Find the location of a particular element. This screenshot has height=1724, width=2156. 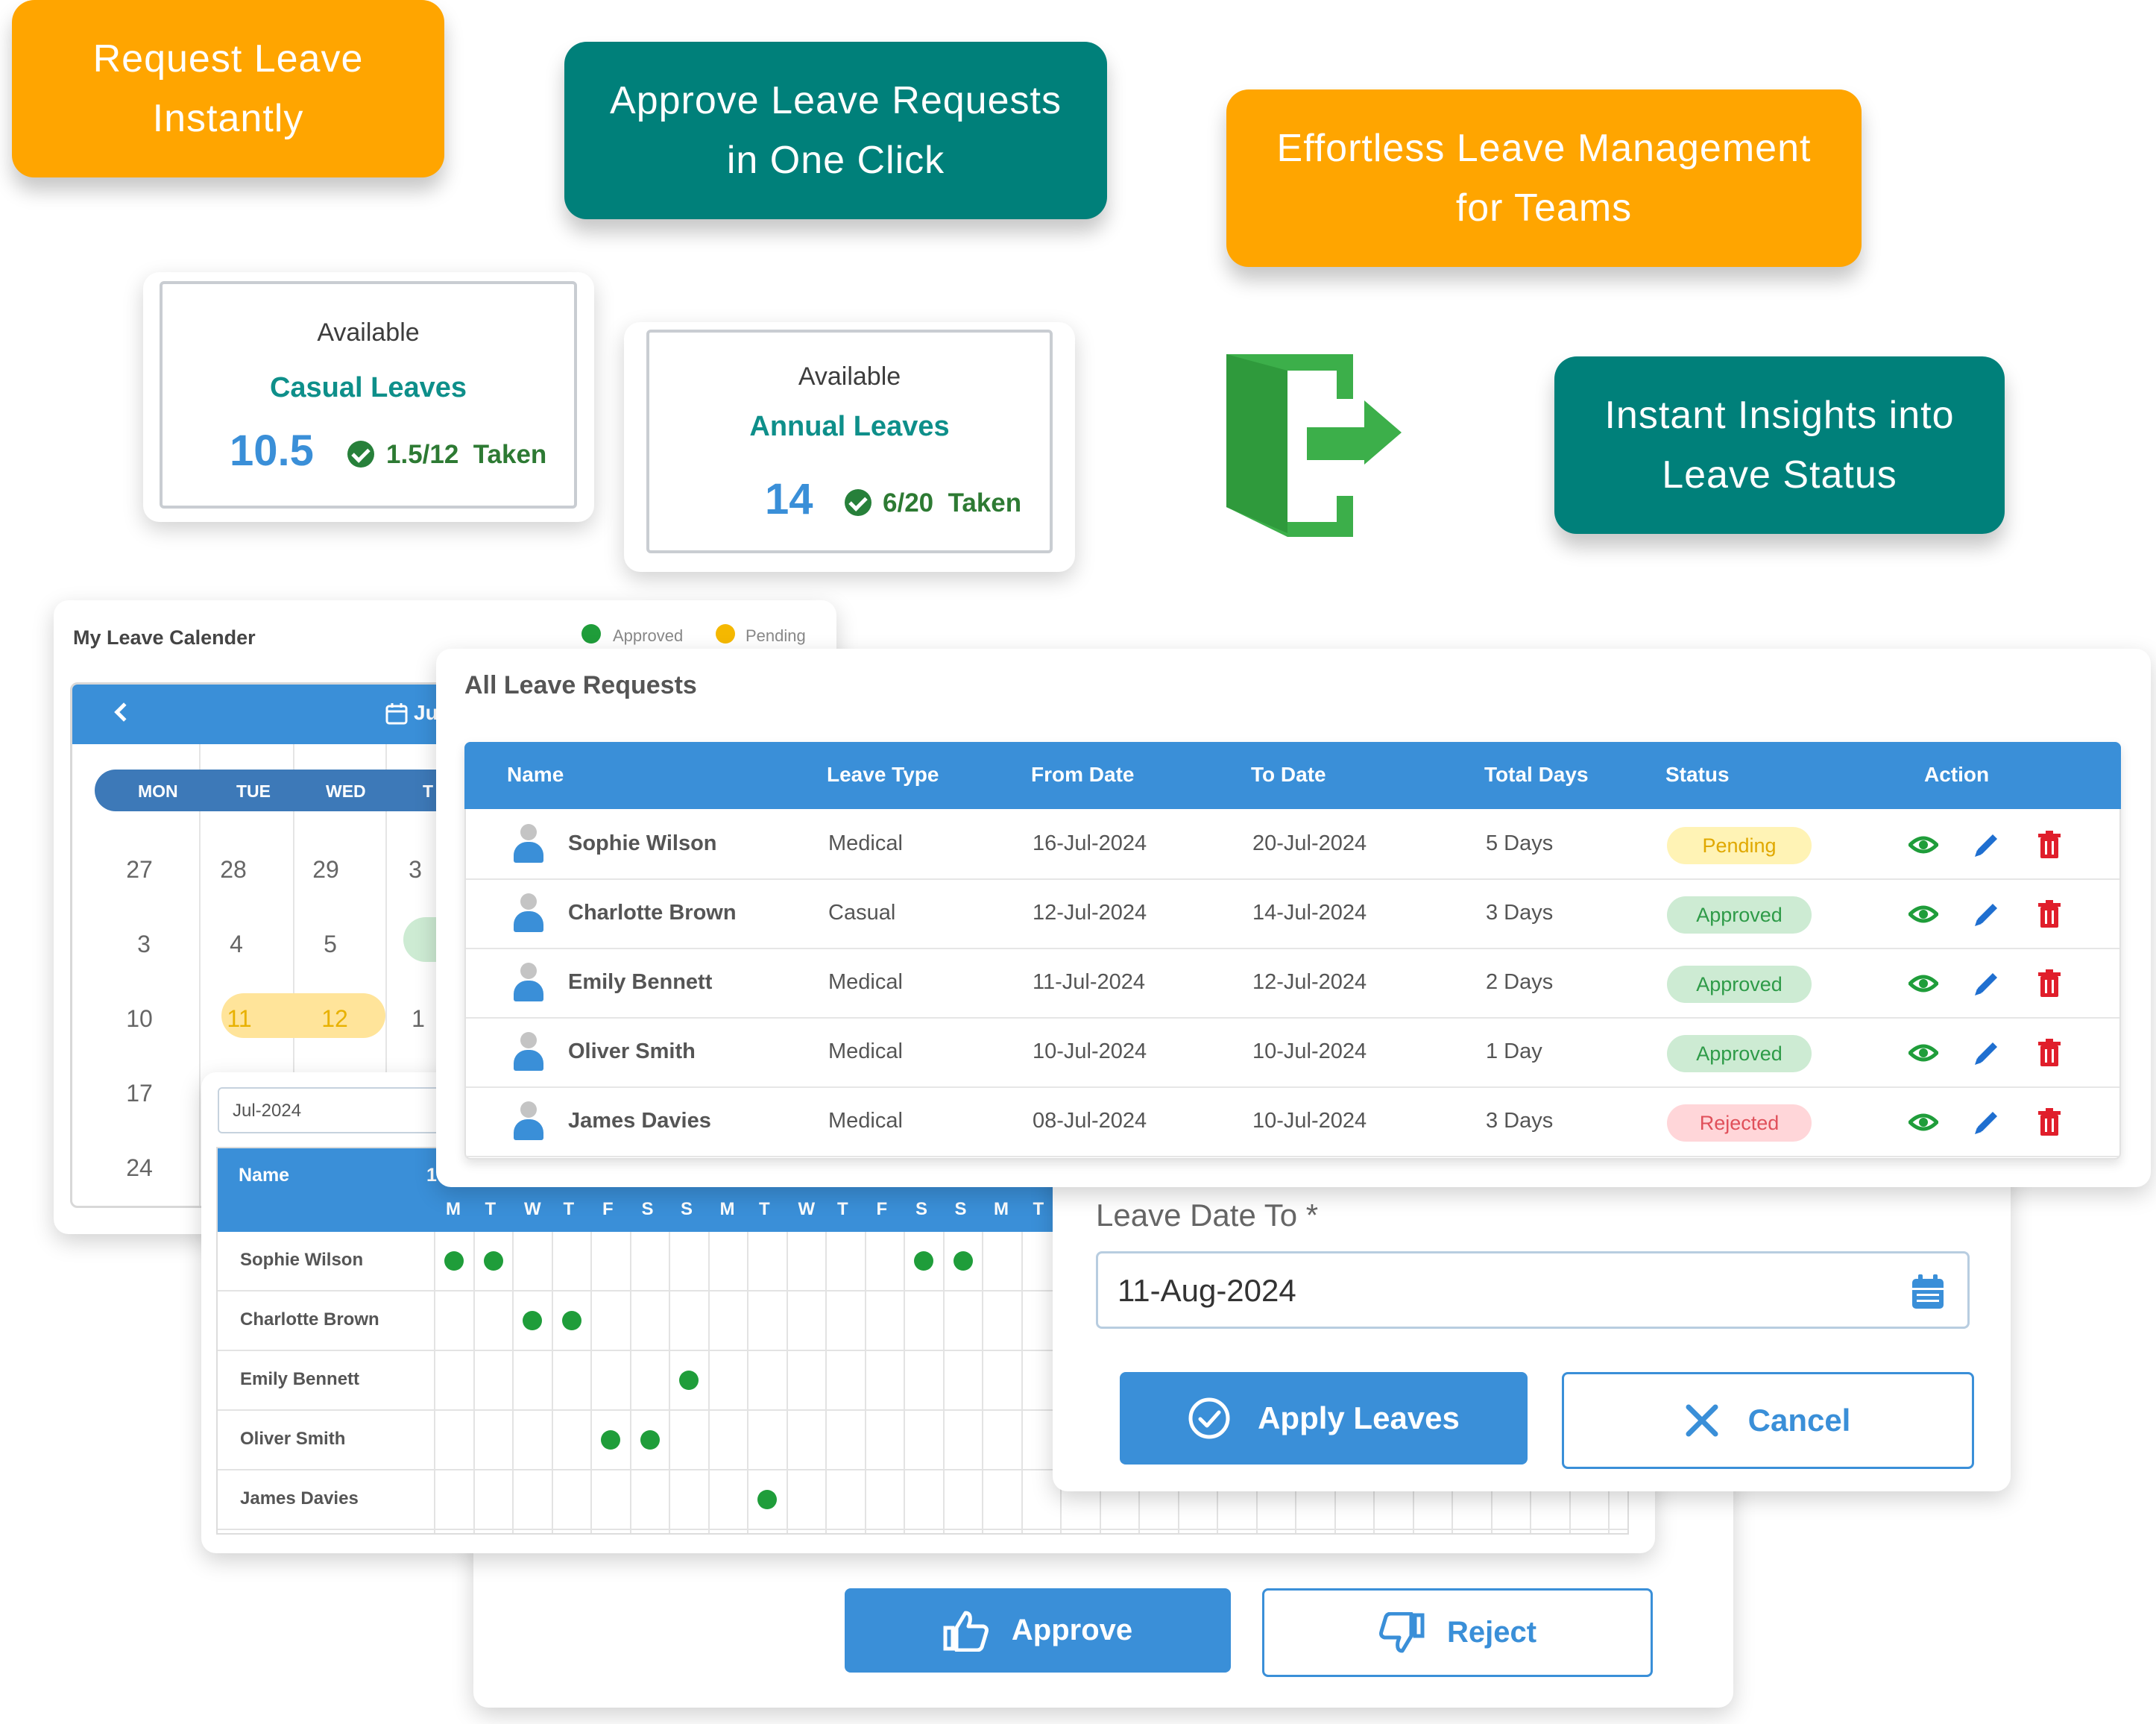

tag-effortless-text: Effortless Leave Management for Teams is located at coordinates (1544, 178).